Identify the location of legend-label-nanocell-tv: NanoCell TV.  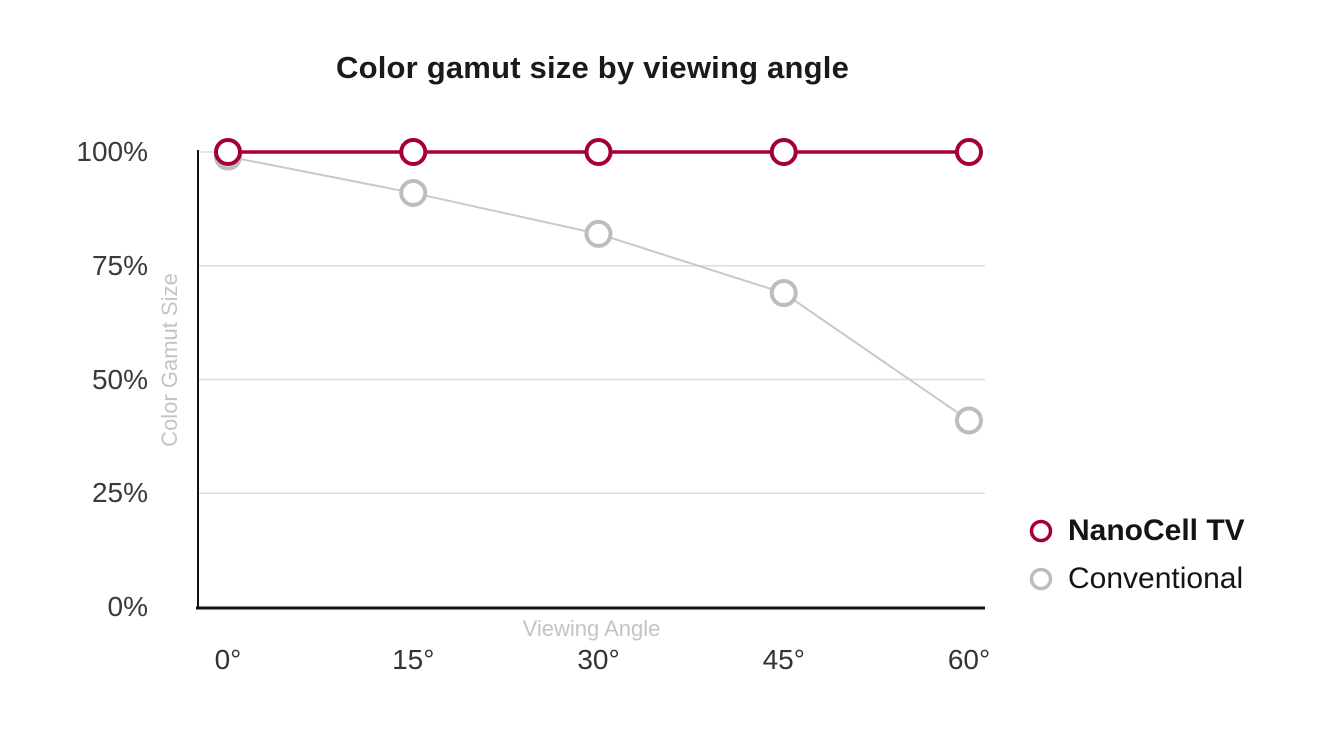
(1156, 530).